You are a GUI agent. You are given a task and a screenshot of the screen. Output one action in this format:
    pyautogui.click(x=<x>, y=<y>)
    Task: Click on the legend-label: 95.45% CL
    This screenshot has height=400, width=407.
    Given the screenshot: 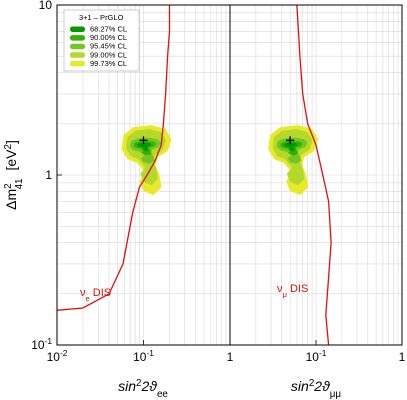 What is the action you would take?
    pyautogui.click(x=108, y=46)
    